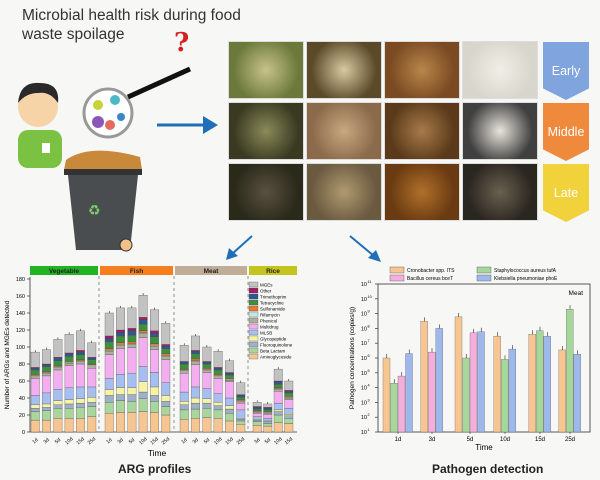 The height and width of the screenshot is (480, 600). What do you see at coordinates (272, 302) in the screenshot?
I see `legend-label: Tetracycline` at bounding box center [272, 302].